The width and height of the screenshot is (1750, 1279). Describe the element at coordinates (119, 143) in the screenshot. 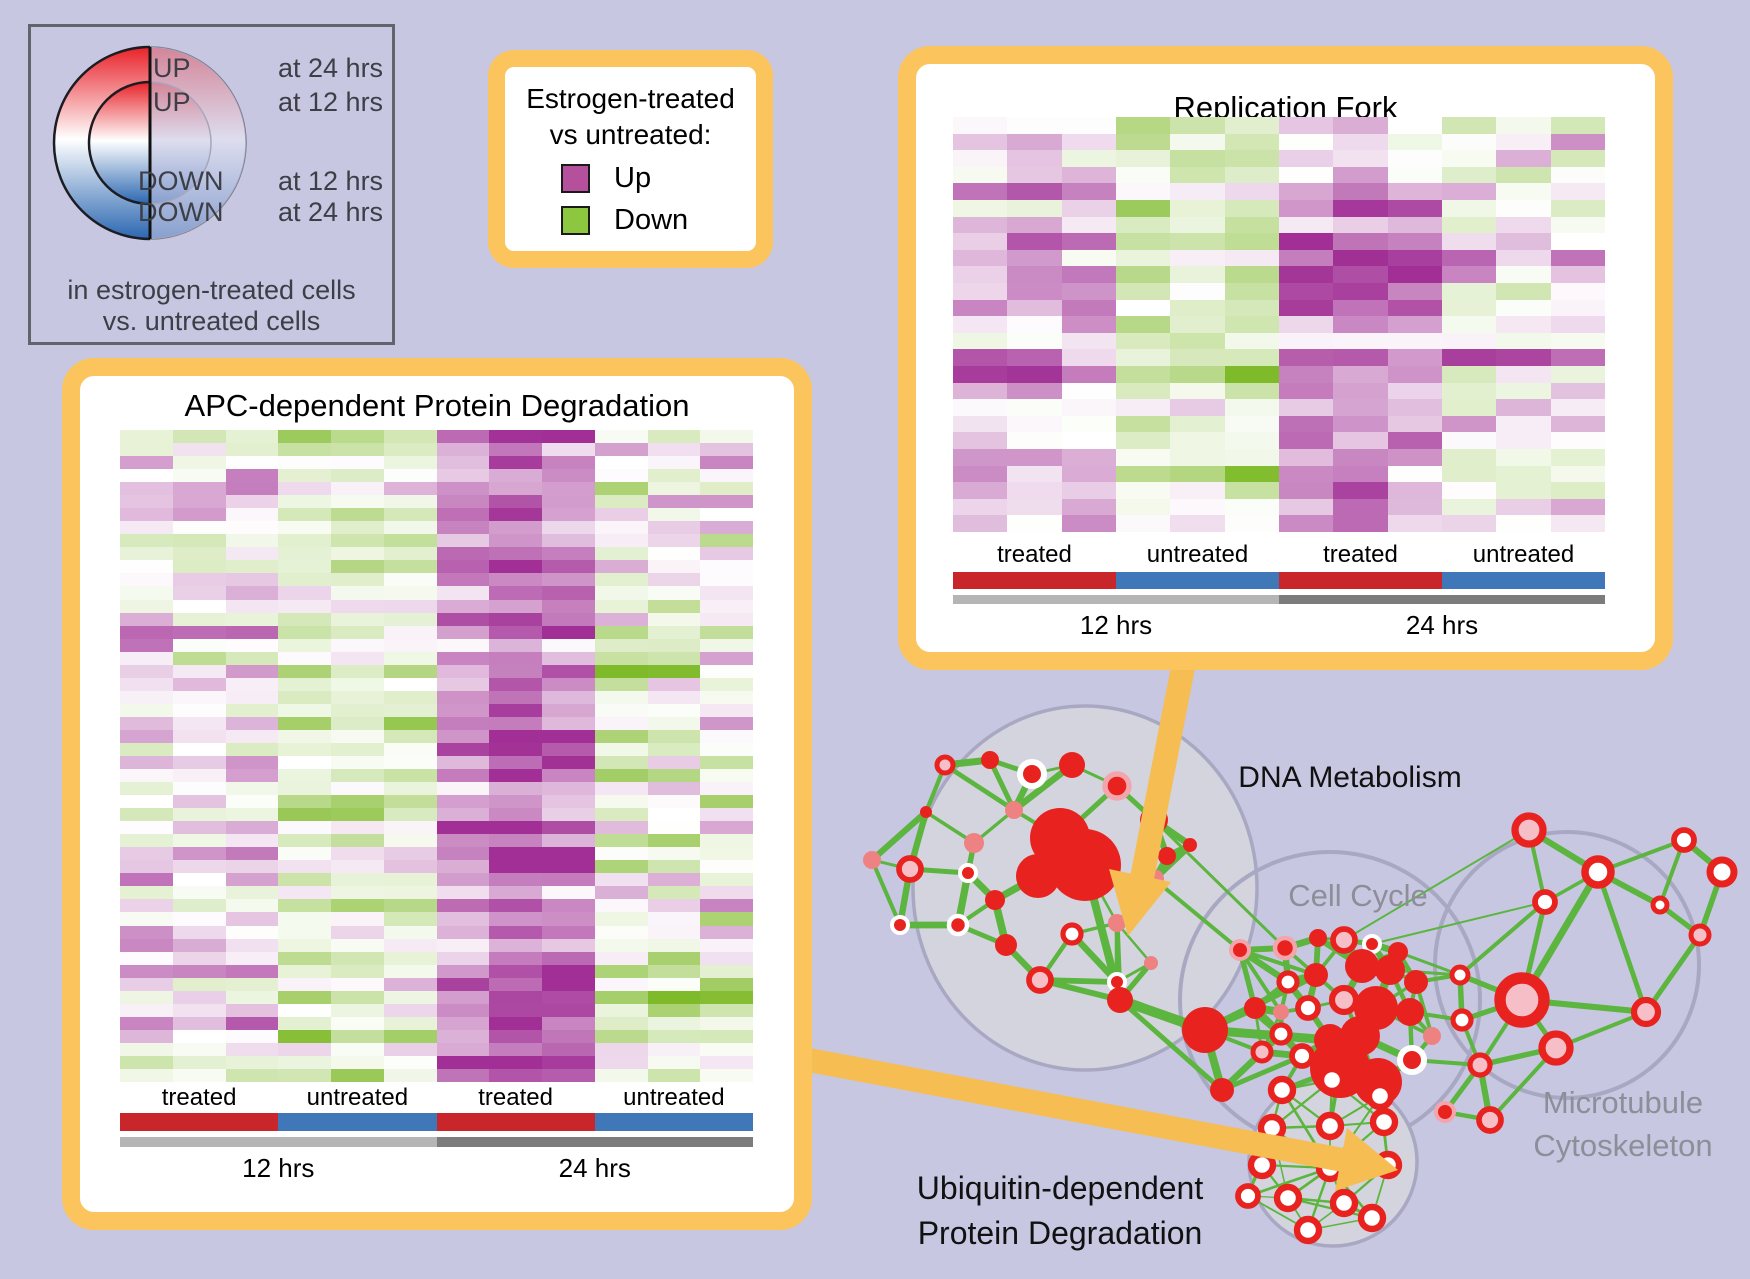

I see `inner-left-outline` at that location.